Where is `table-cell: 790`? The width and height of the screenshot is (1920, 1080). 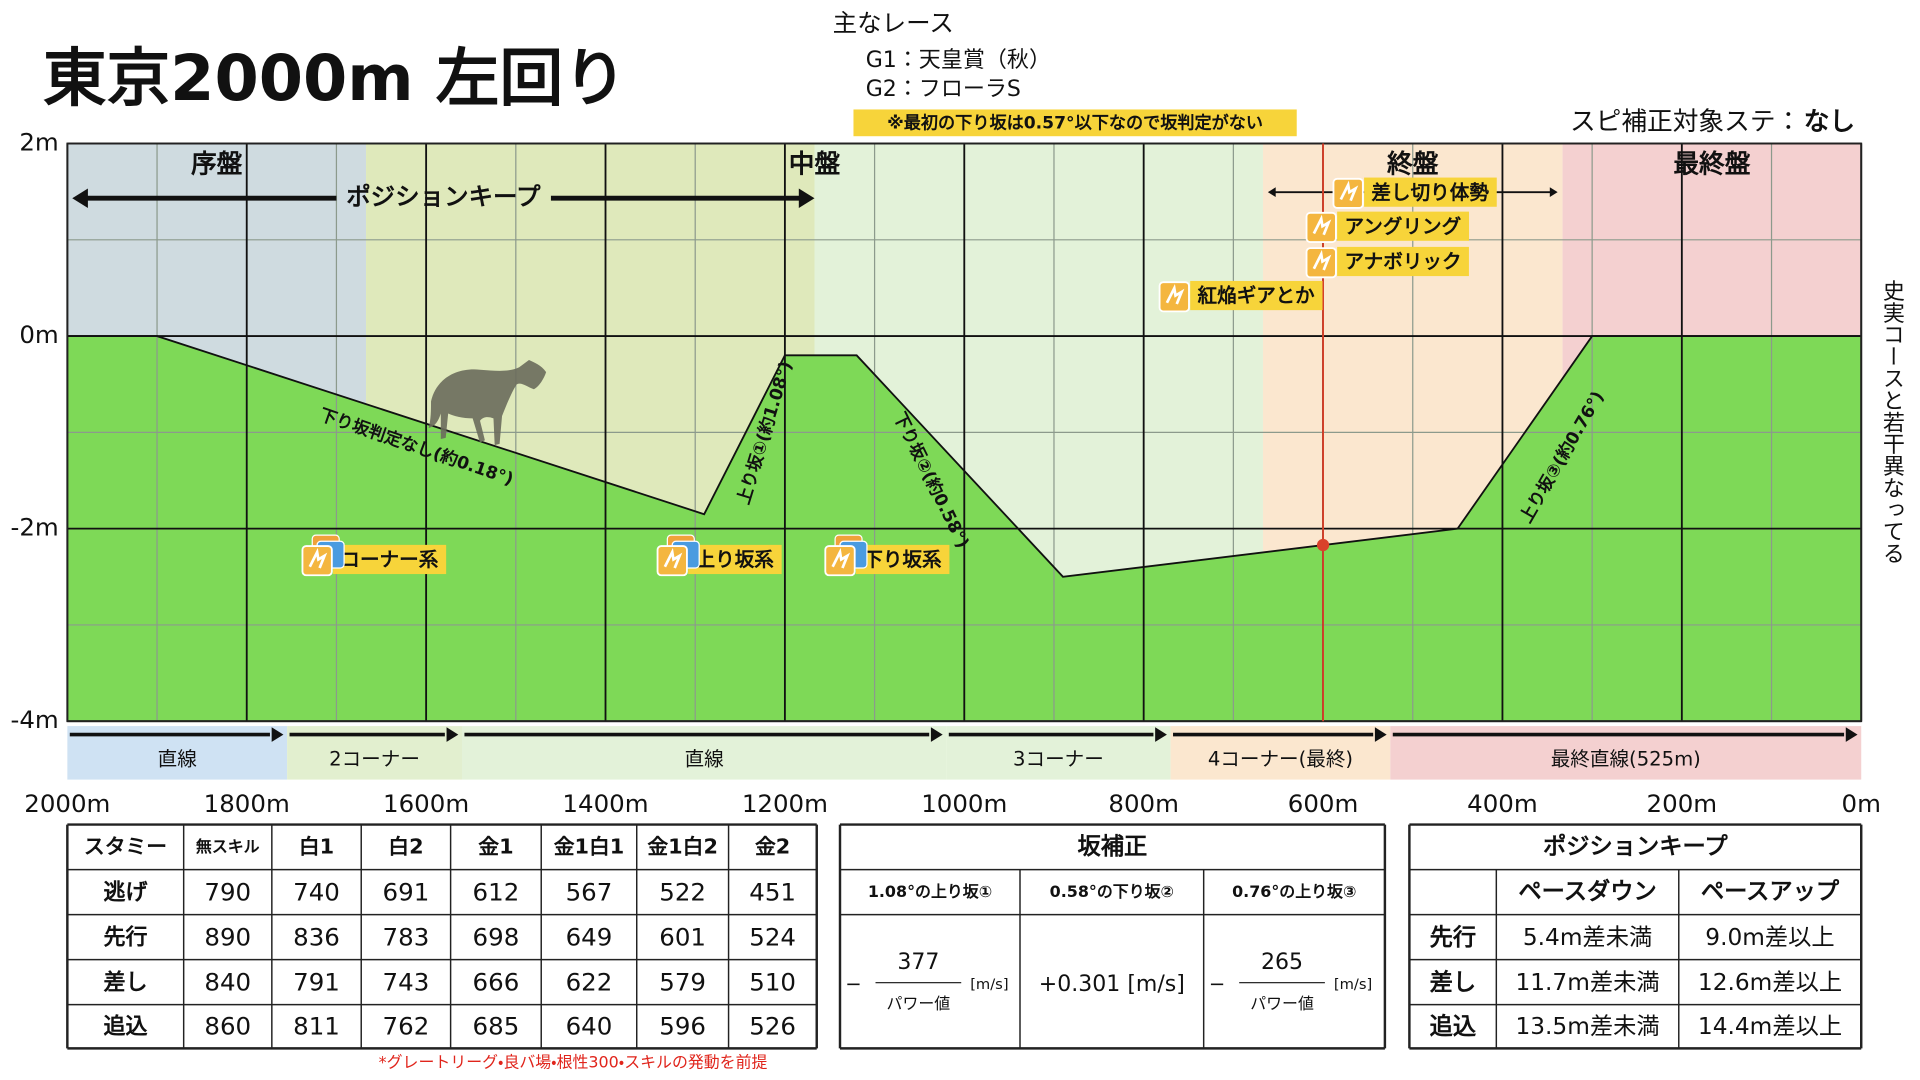 table-cell: 790 is located at coordinates (227, 891).